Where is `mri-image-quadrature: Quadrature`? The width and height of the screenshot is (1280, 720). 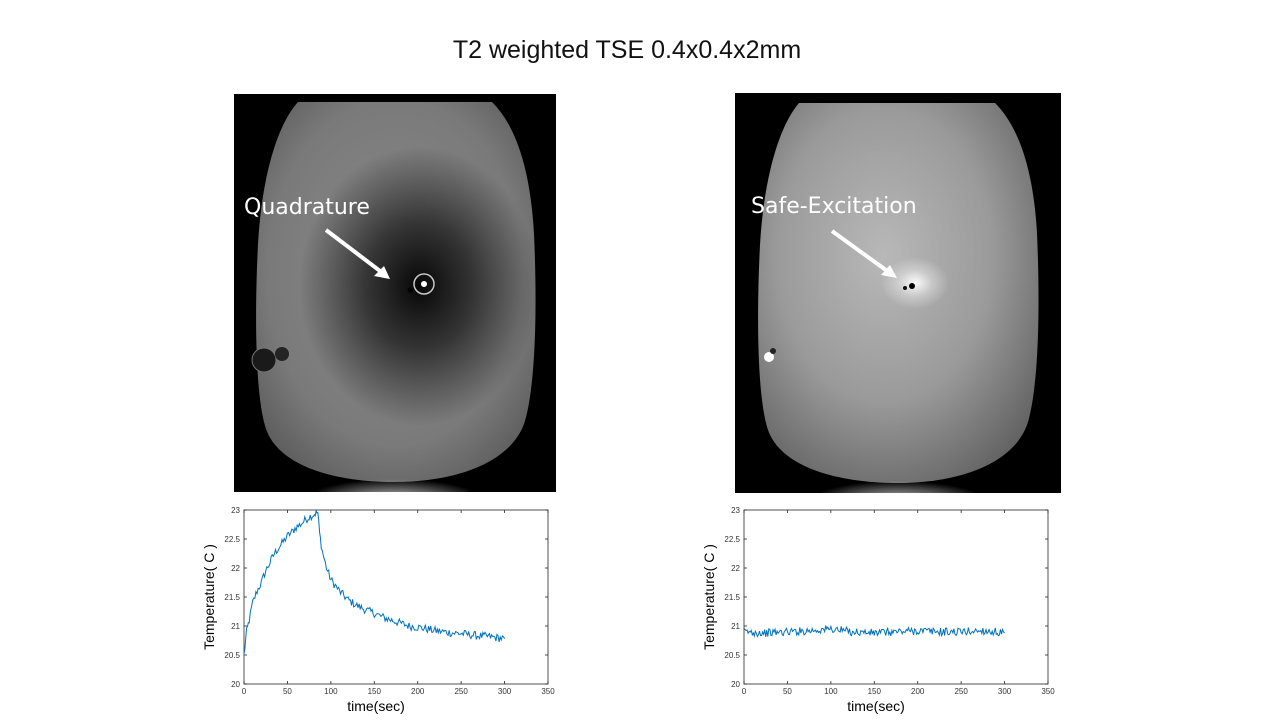 mri-image-quadrature: Quadrature is located at coordinates (395, 293).